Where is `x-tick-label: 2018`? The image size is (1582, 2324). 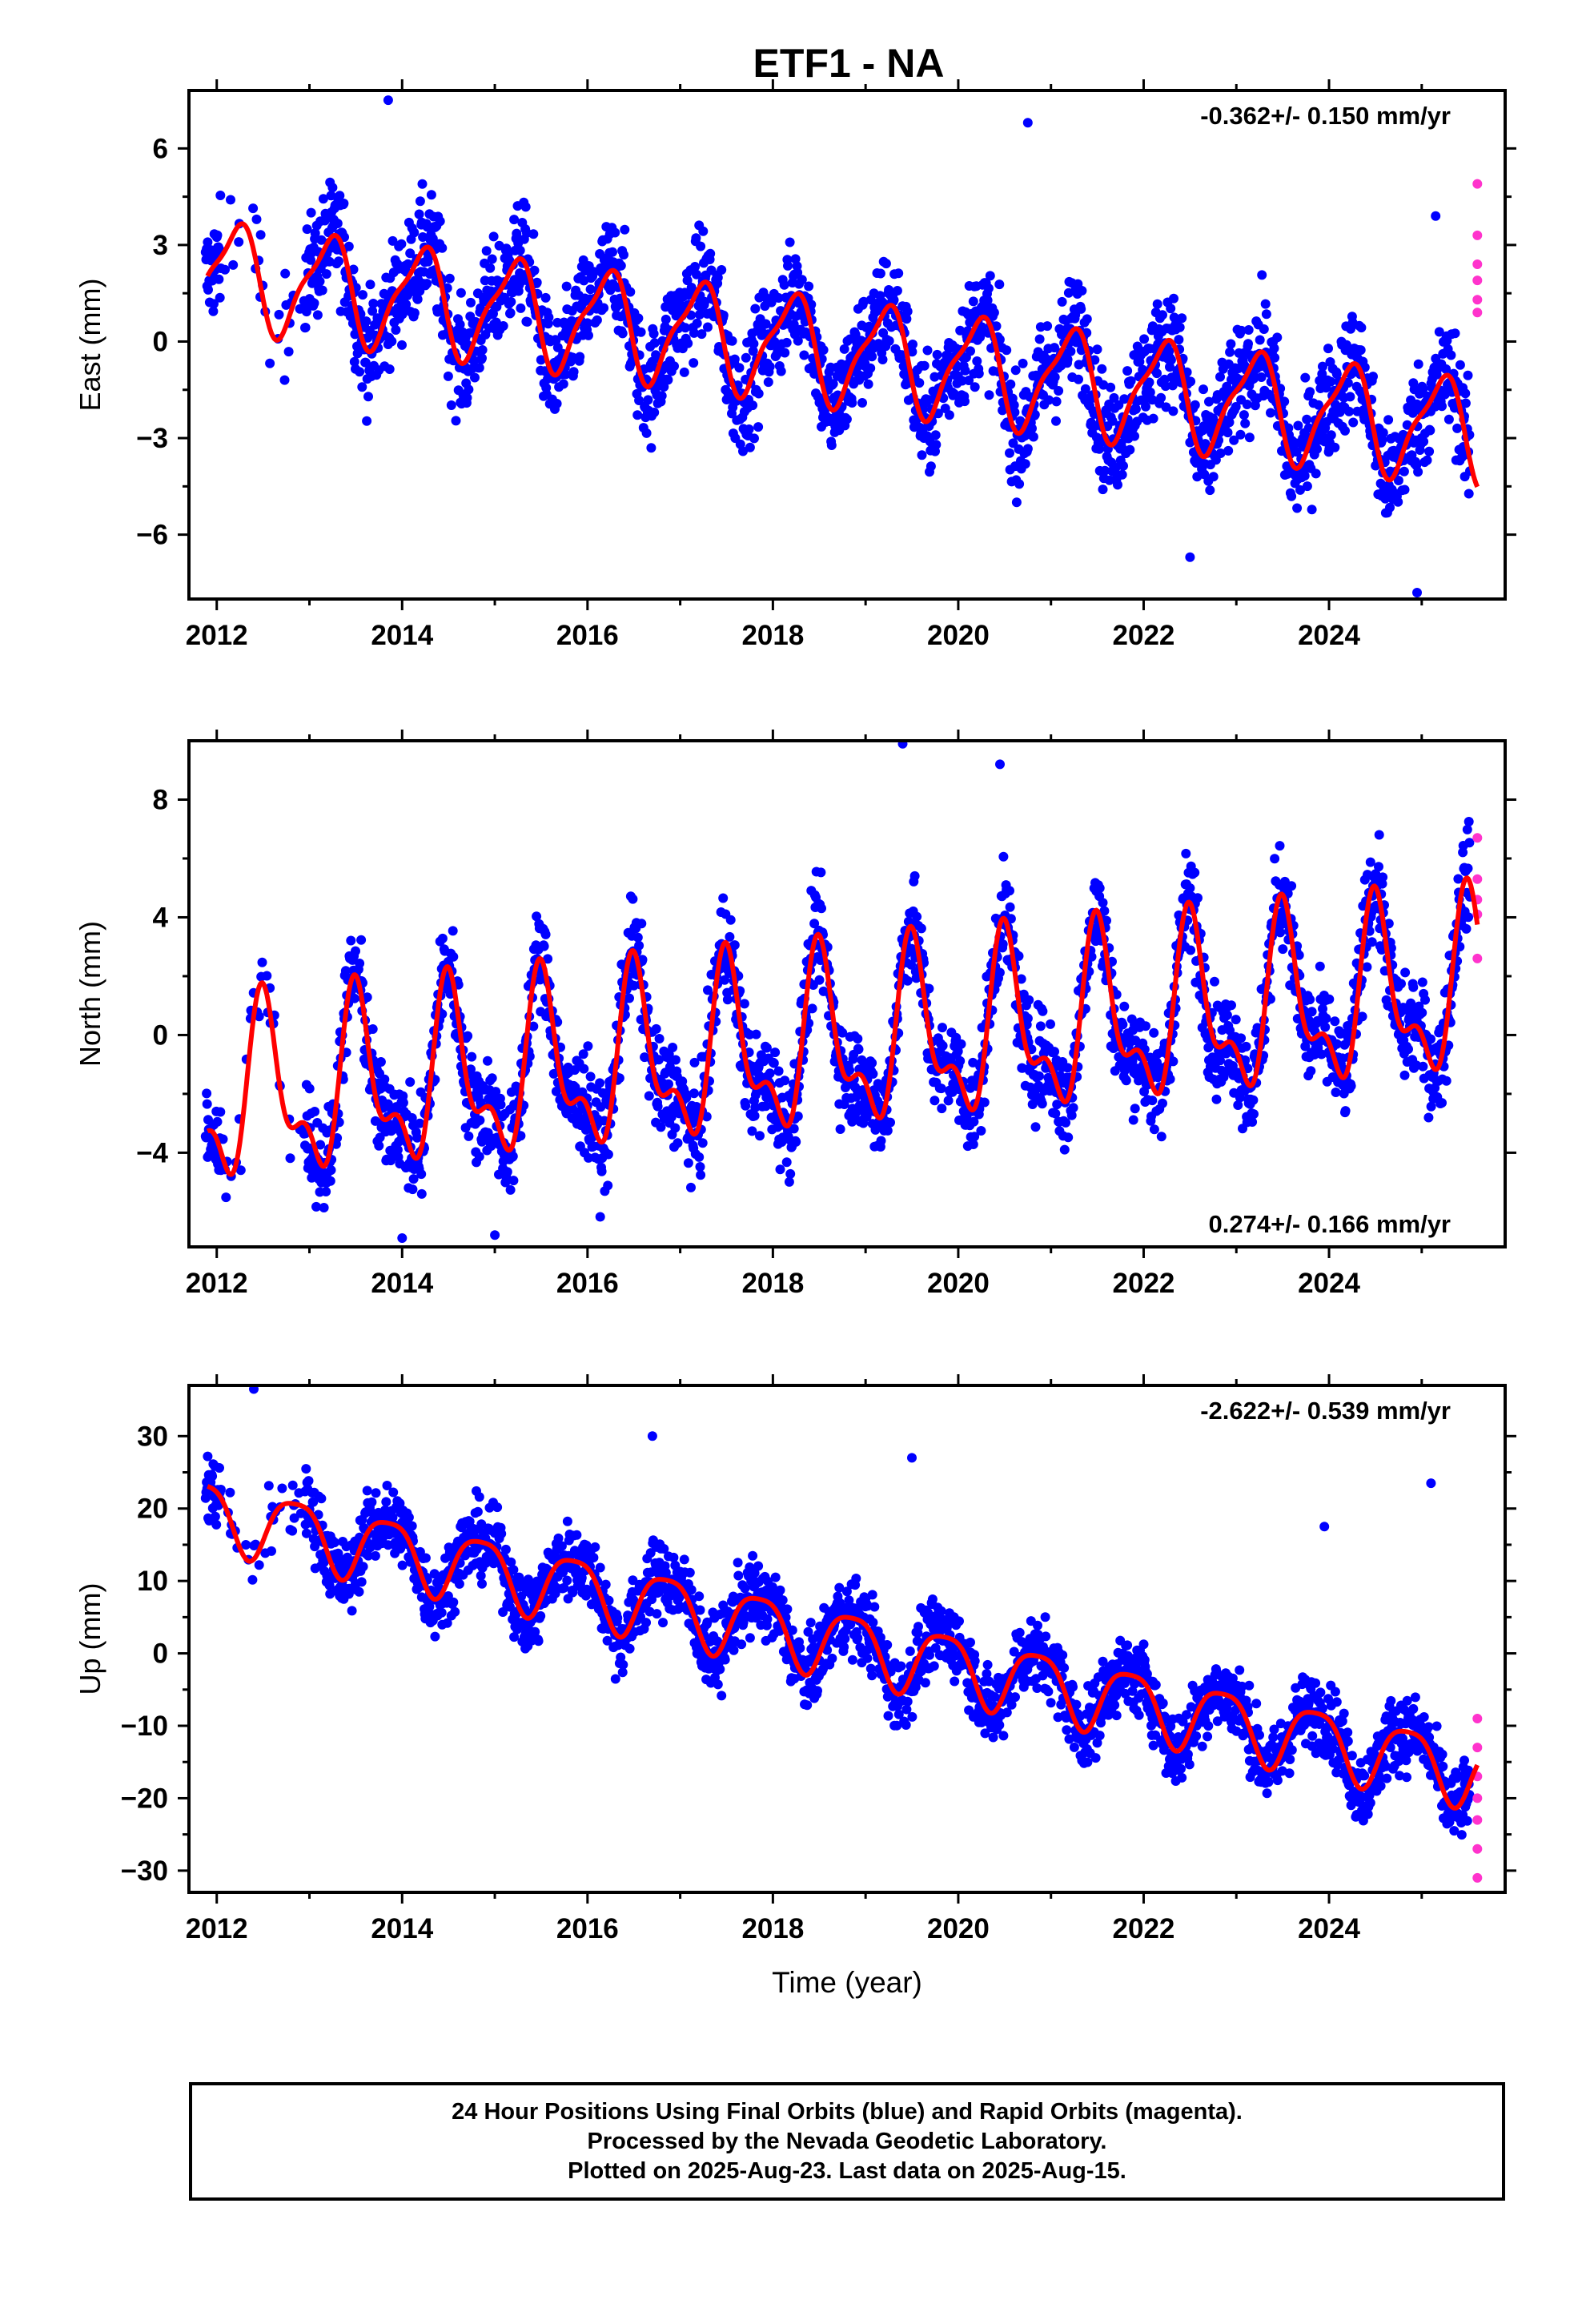
x-tick-label: 2018 is located at coordinates (772, 635).